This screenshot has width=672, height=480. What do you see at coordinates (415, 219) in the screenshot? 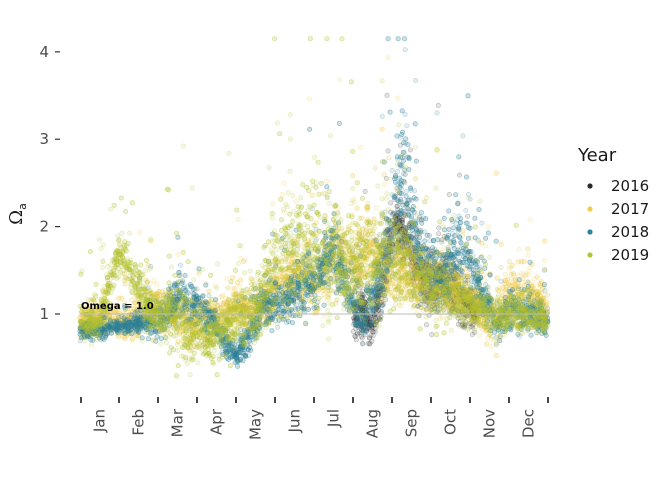
I see `series-2016-points` at bounding box center [415, 219].